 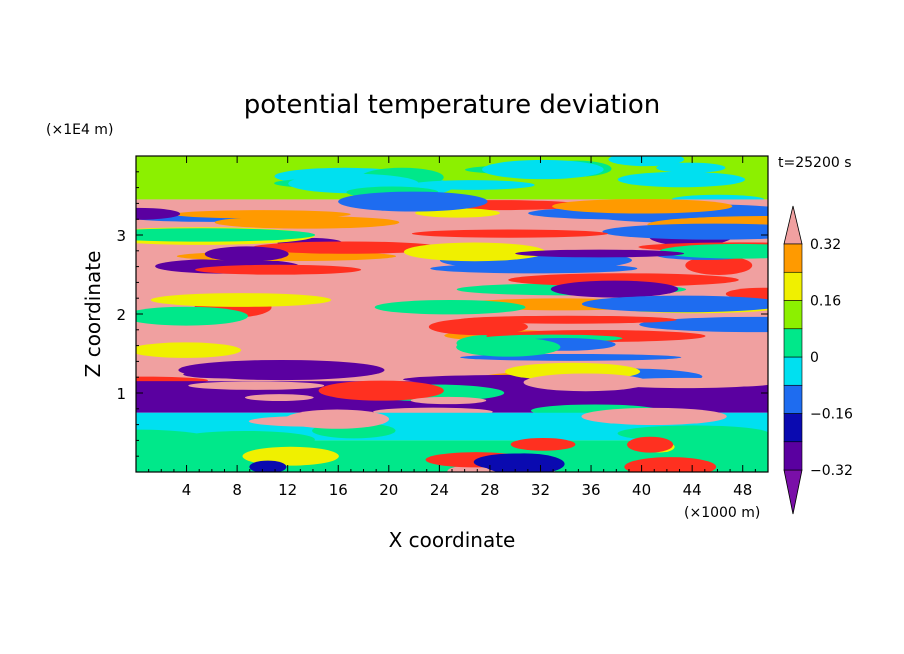 I want to click on y-tick-label: 3, so click(x=121, y=236).